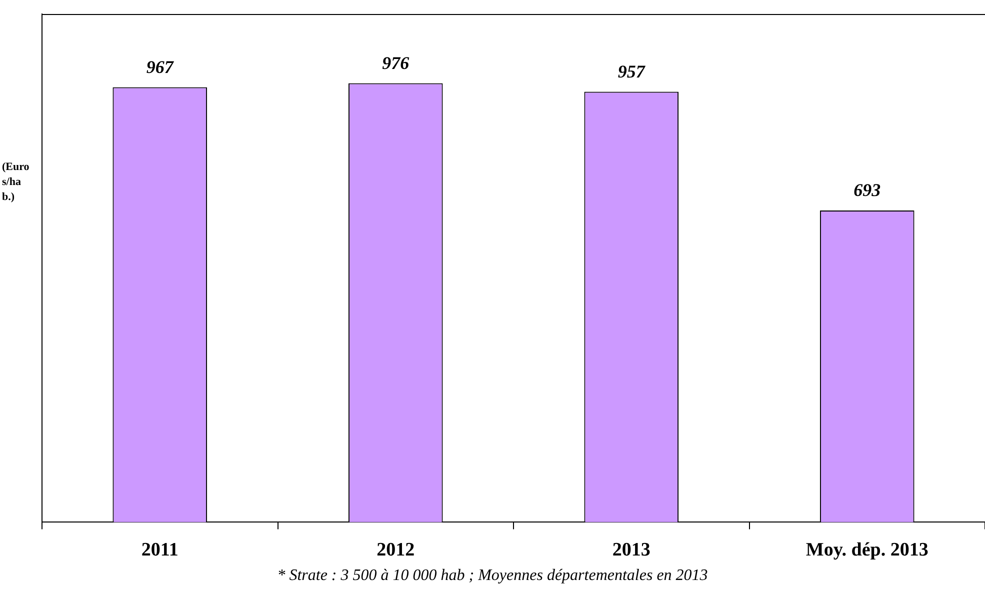 The height and width of the screenshot is (592, 985). What do you see at coordinates (867, 550) in the screenshot?
I see `x-tick-label: Moy. dép. 2013` at bounding box center [867, 550].